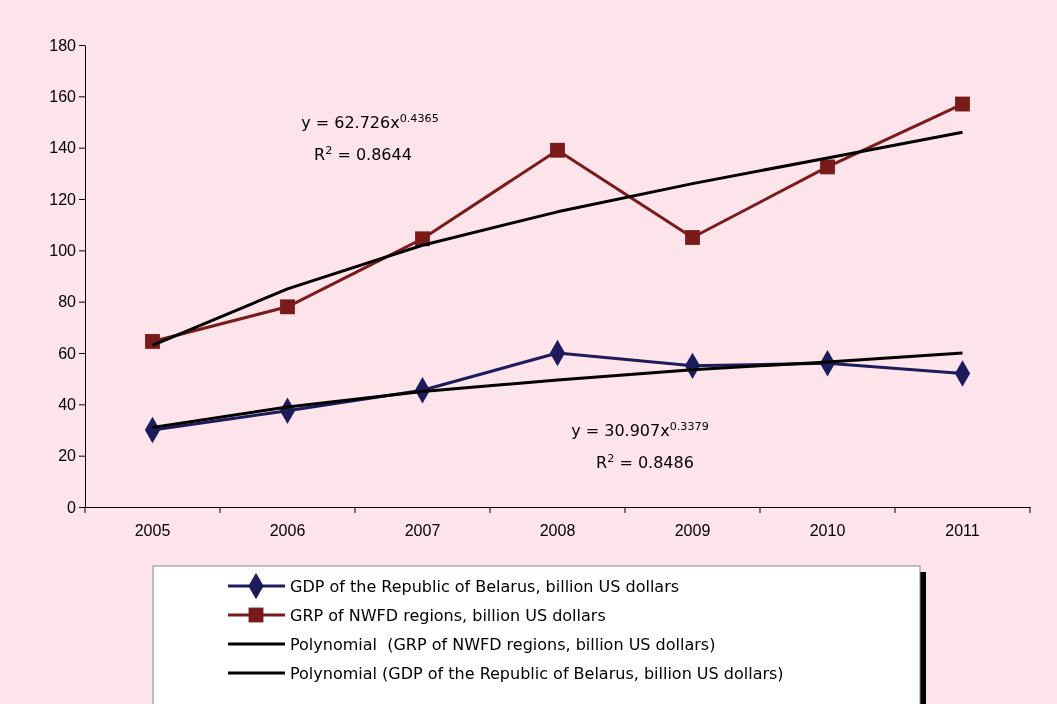 This screenshot has height=704, width=1057. Describe the element at coordinates (503, 644) in the screenshot. I see `legend-label: Polynomial (GRP of NWFD regions, billion US dollars)` at that location.